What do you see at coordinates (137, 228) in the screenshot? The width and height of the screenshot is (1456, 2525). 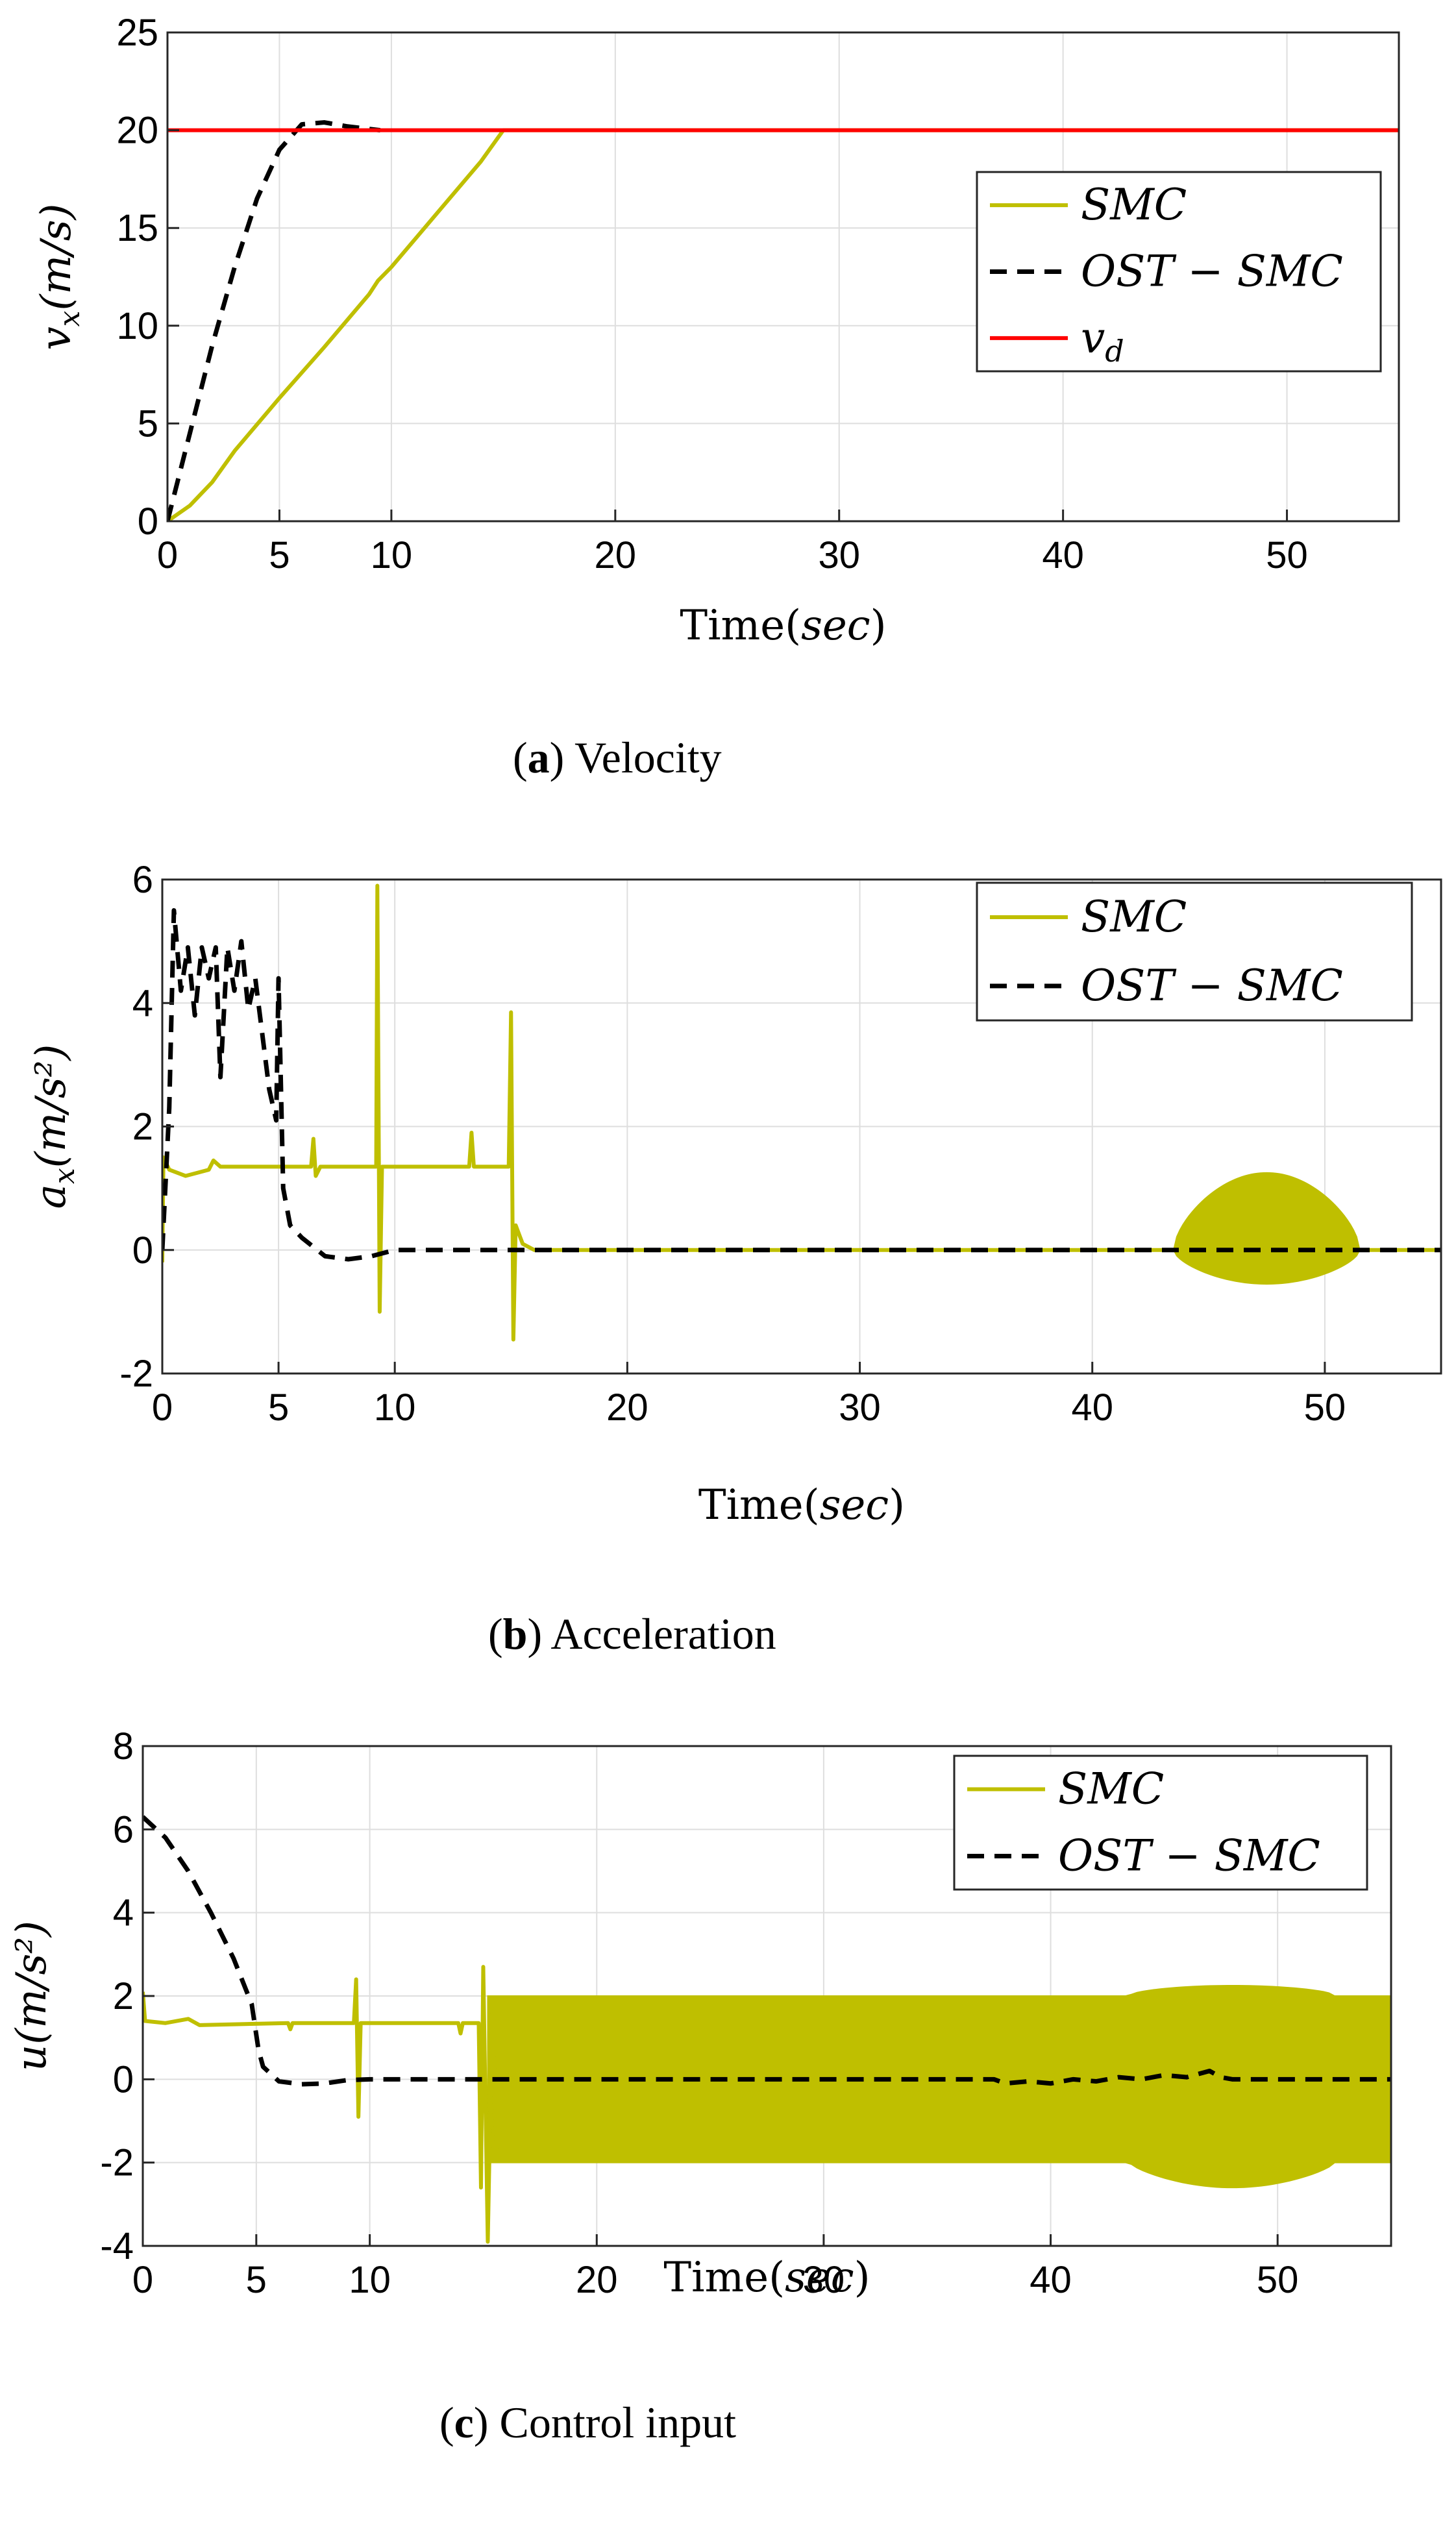 I see `y-tick-label: 15` at bounding box center [137, 228].